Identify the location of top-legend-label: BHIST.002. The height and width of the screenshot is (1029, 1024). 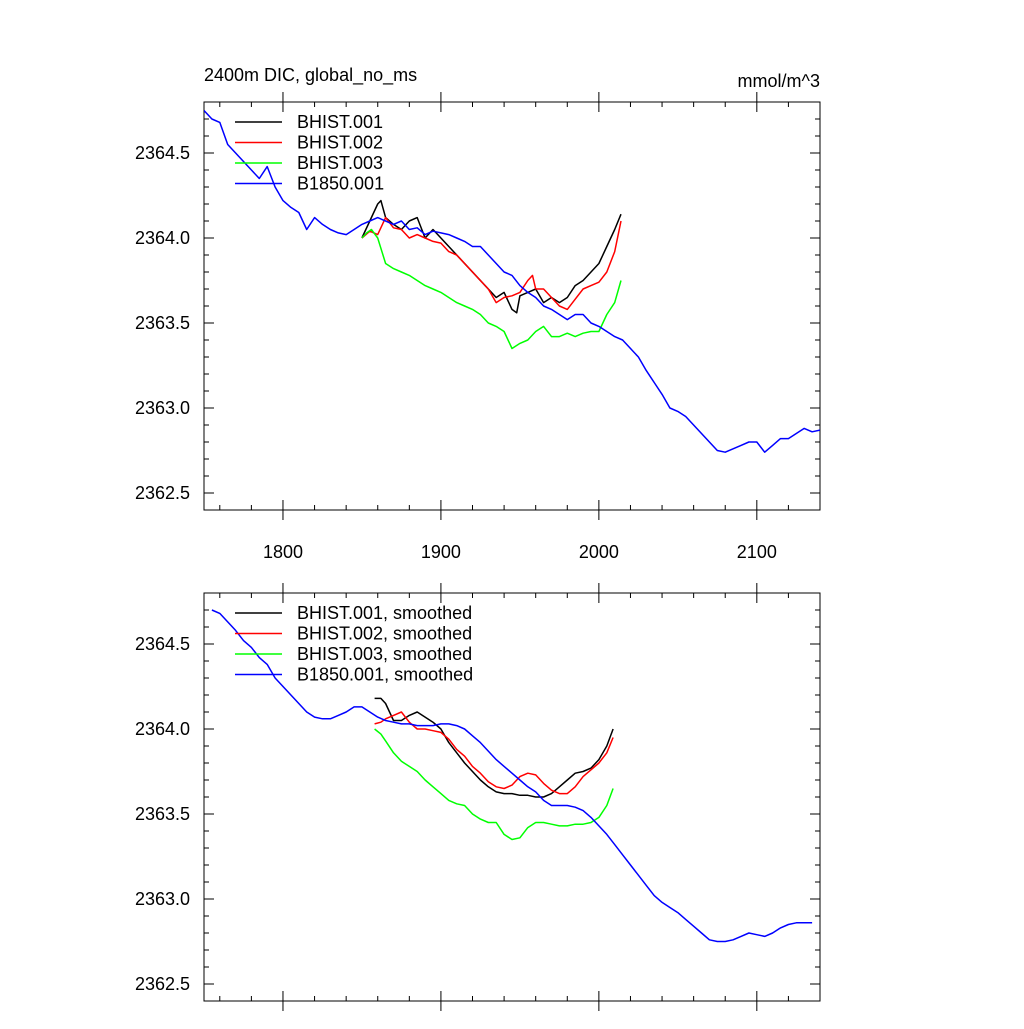
(340, 143).